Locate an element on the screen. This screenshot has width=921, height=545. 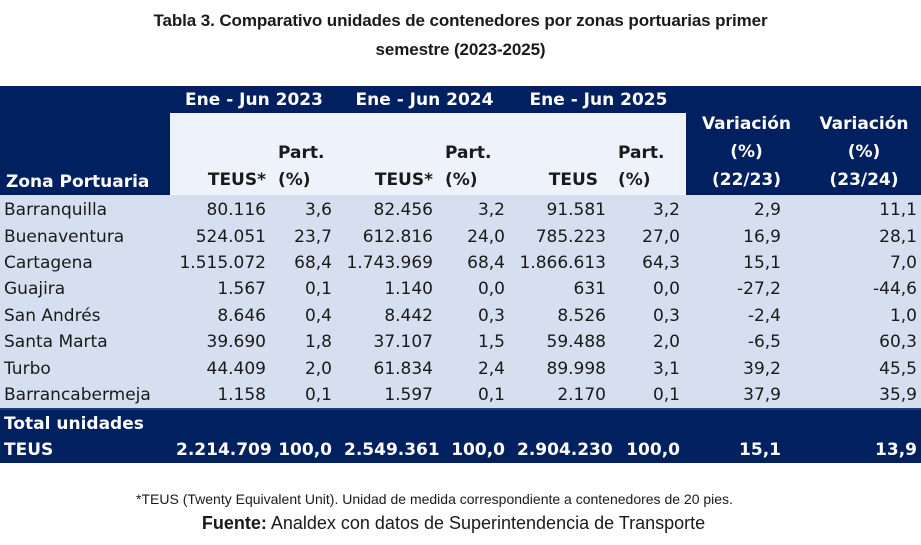
cell-teus-2025: 91.581 is located at coordinates (561, 209).